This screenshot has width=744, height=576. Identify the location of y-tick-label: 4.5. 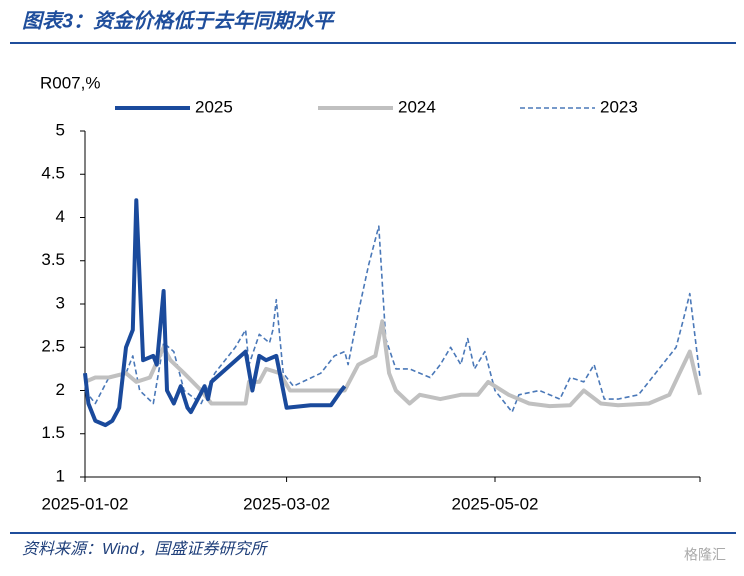
(53, 173).